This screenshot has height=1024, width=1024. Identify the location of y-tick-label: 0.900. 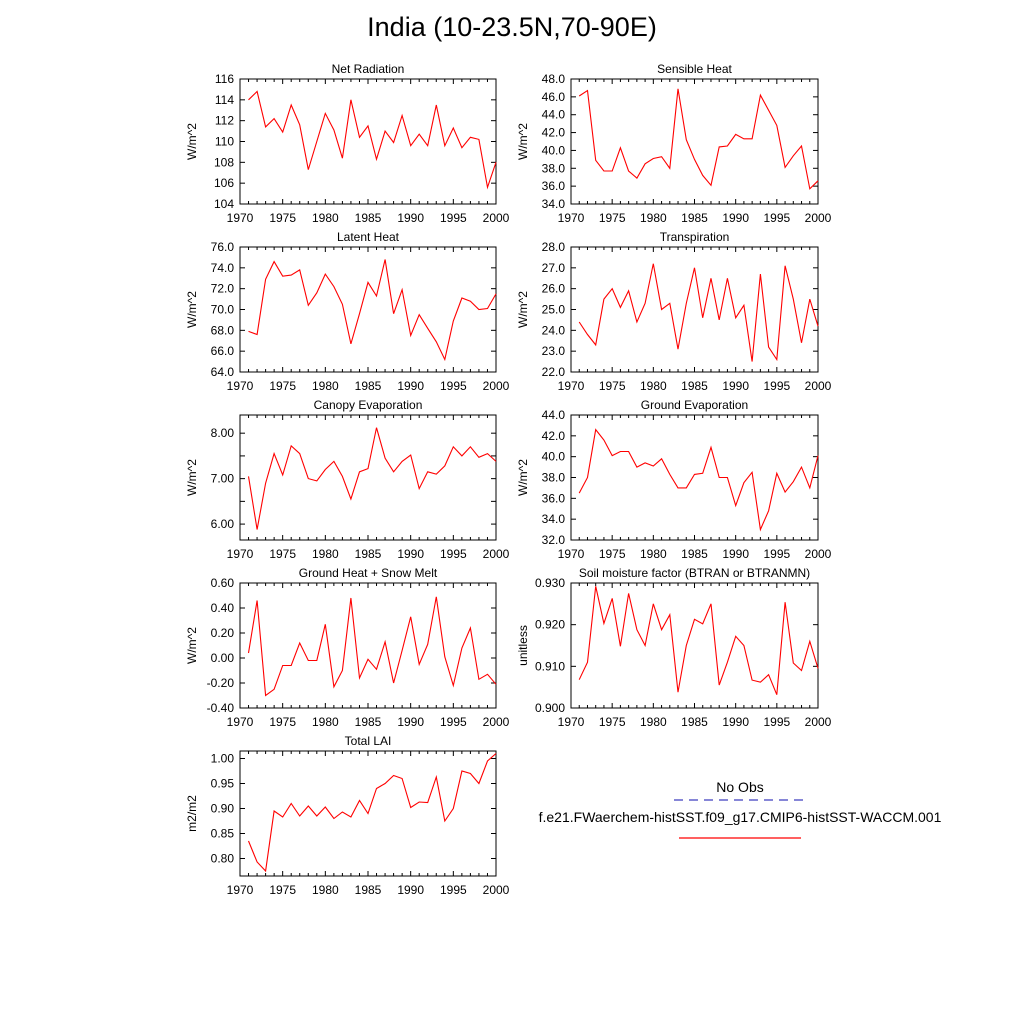
(550, 708).